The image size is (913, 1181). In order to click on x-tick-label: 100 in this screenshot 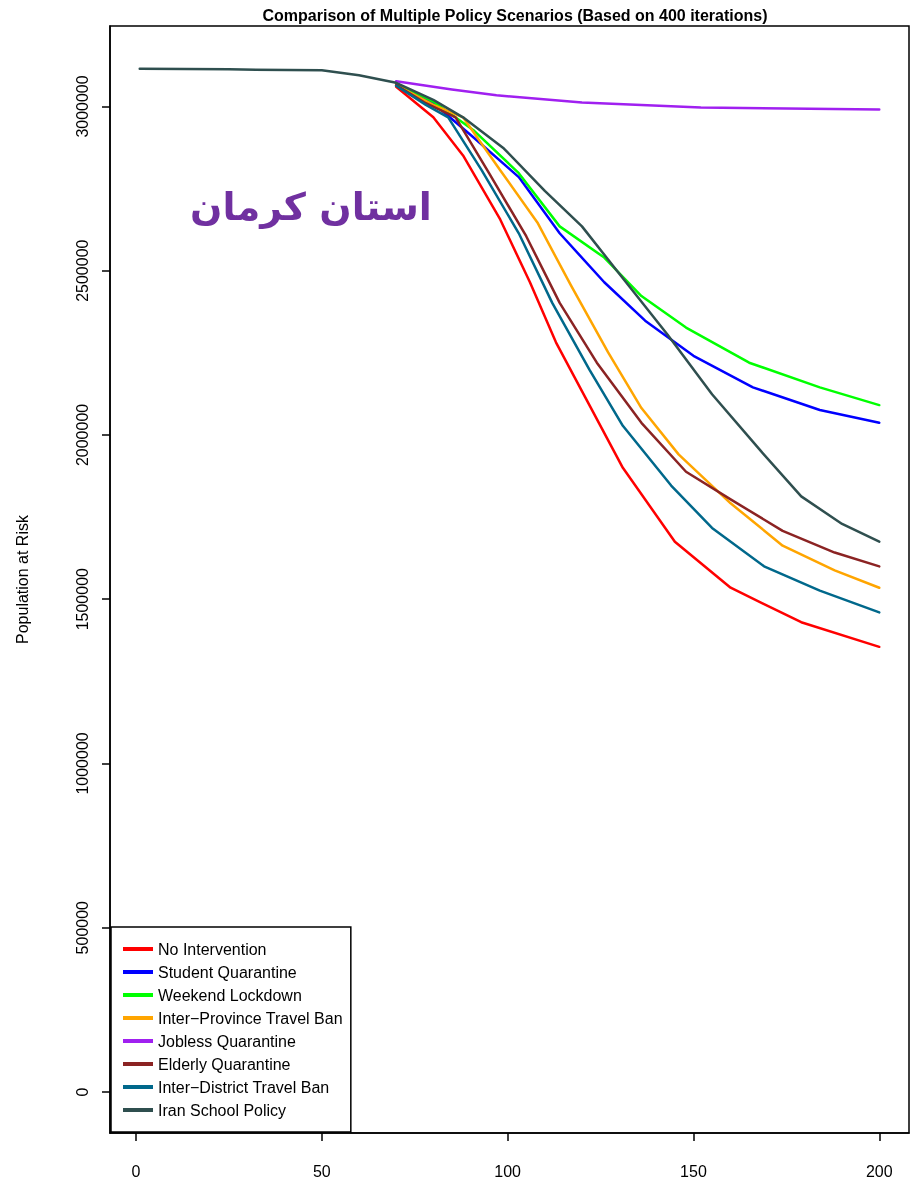, I will do `click(508, 1171)`.